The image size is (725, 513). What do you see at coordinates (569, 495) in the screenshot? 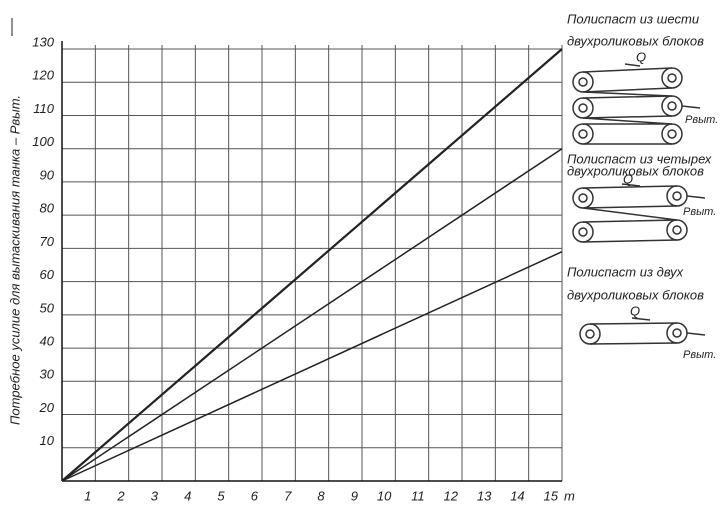
I see `x-unit: т` at bounding box center [569, 495].